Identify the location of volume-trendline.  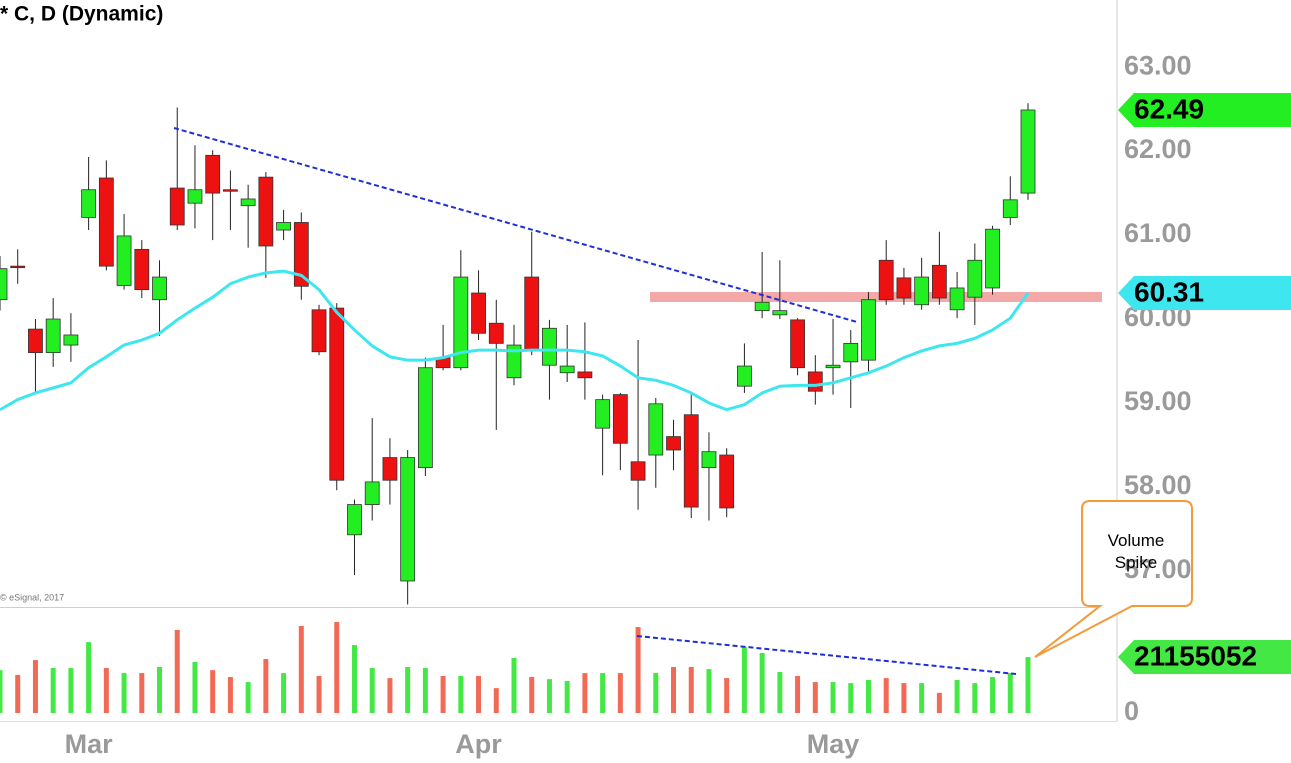
(826, 655).